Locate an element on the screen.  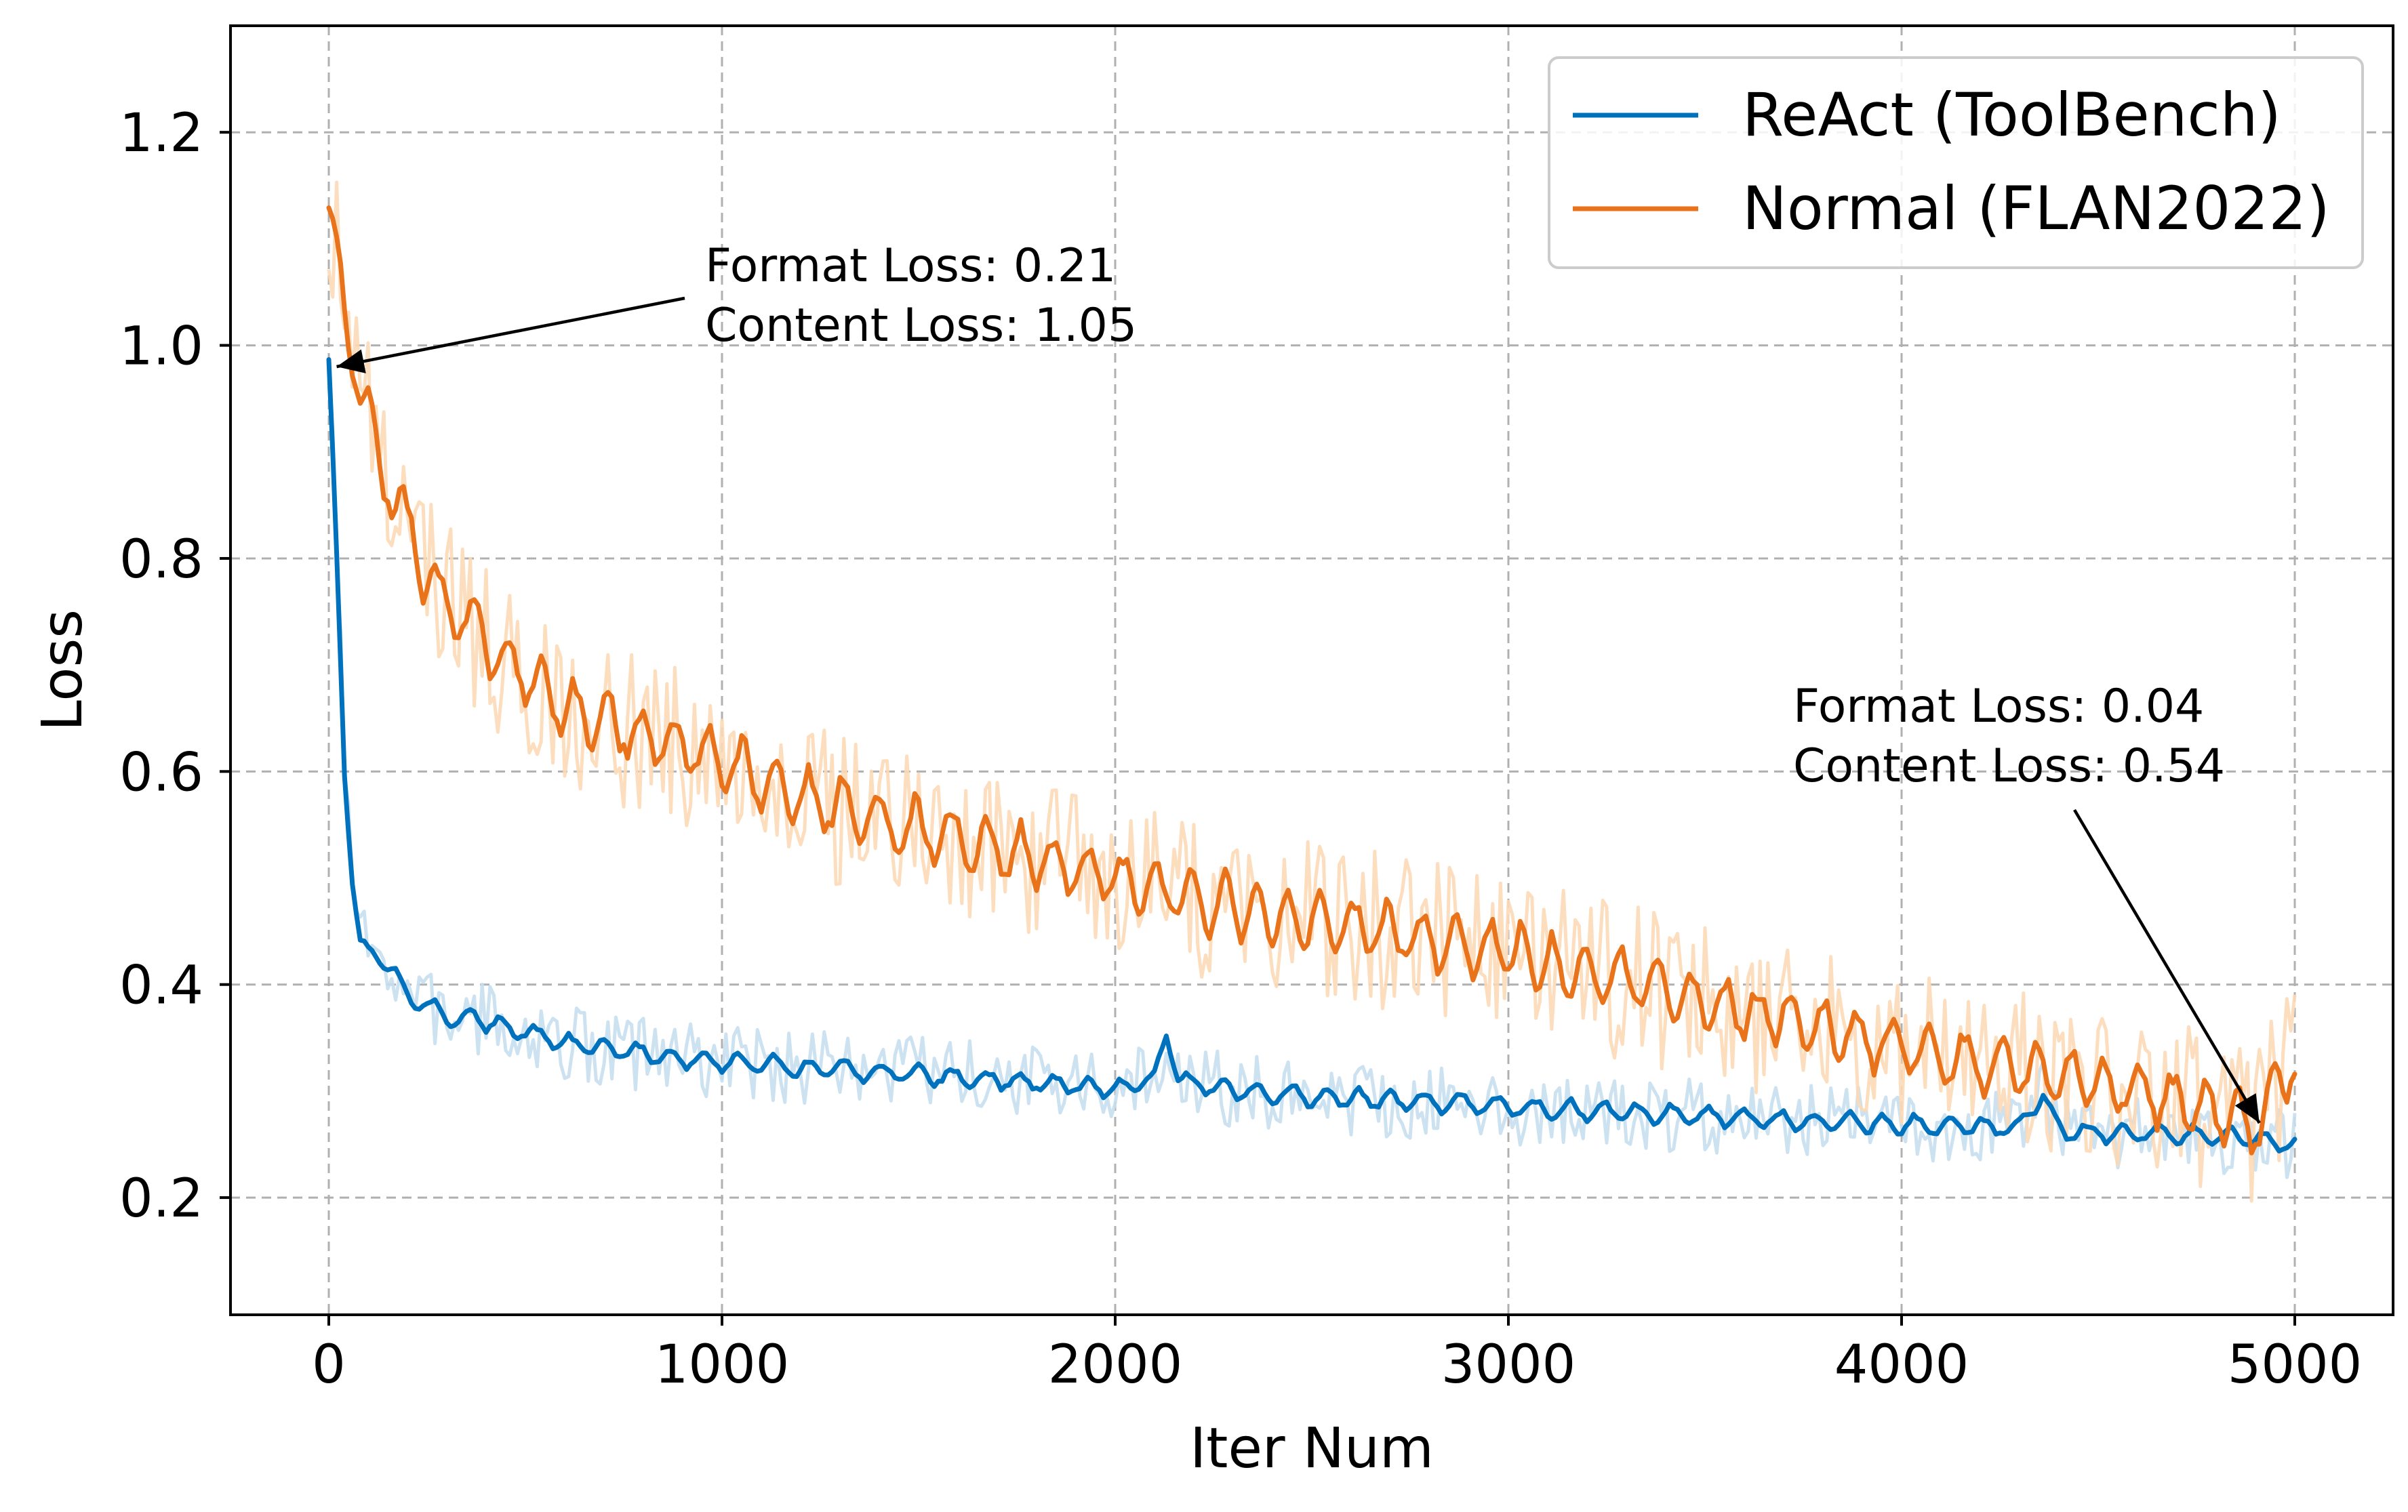
x-tick-label: 4000 is located at coordinates (1901, 1364).